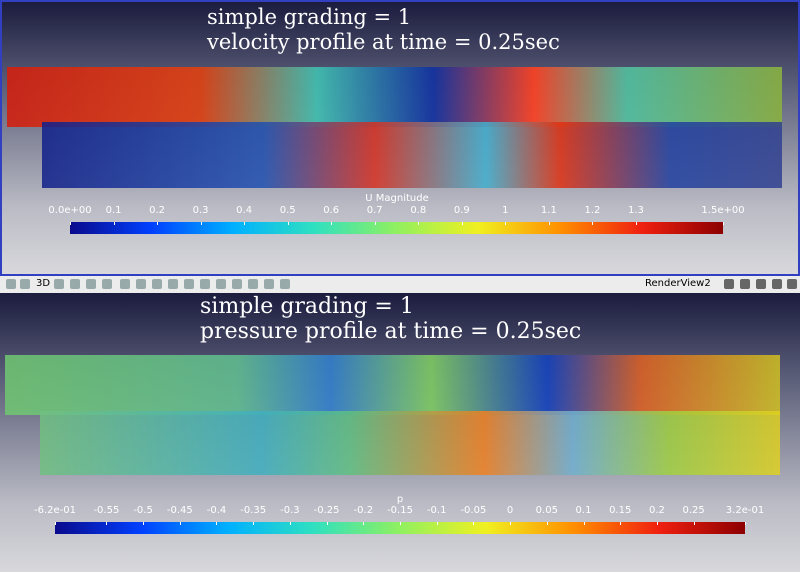 Image resolution: width=800 pixels, height=572 pixels. I want to click on colorbar-tick-label: -0.35, so click(253, 510).